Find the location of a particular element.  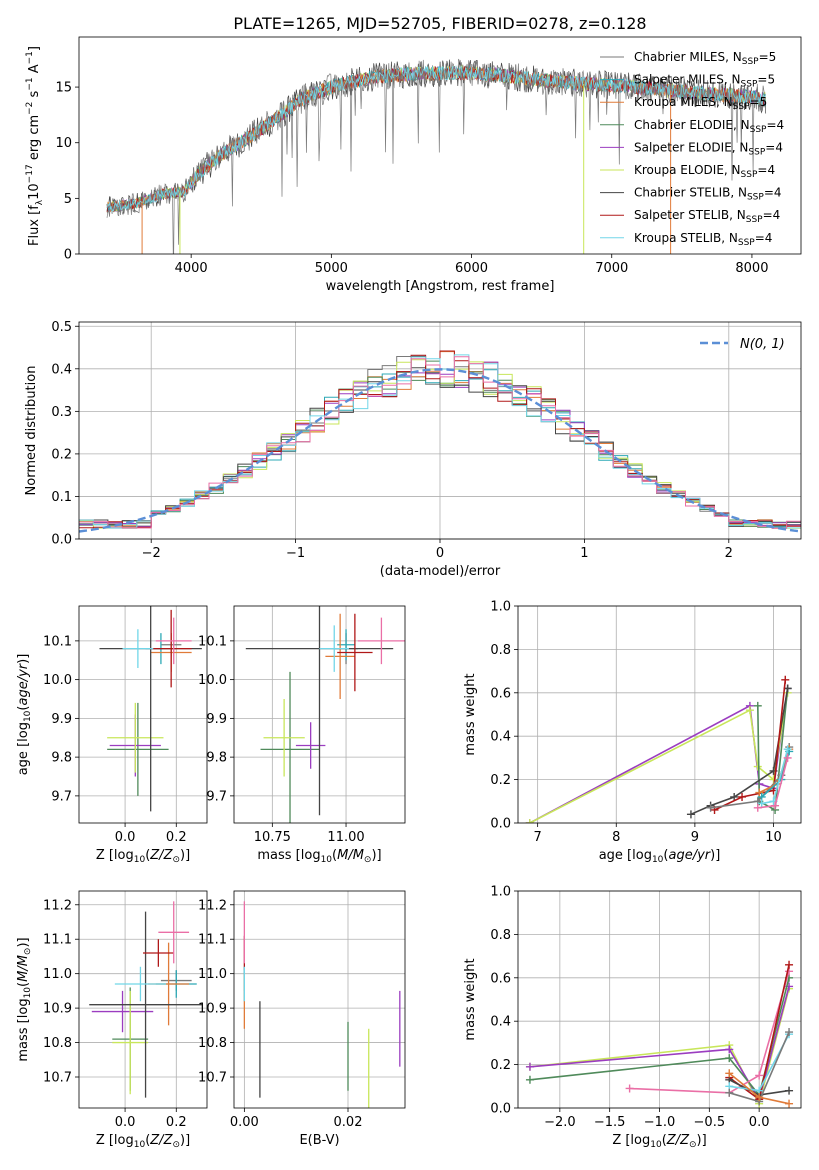

label-italic: Z/Z is located at coordinates (161, 1140).